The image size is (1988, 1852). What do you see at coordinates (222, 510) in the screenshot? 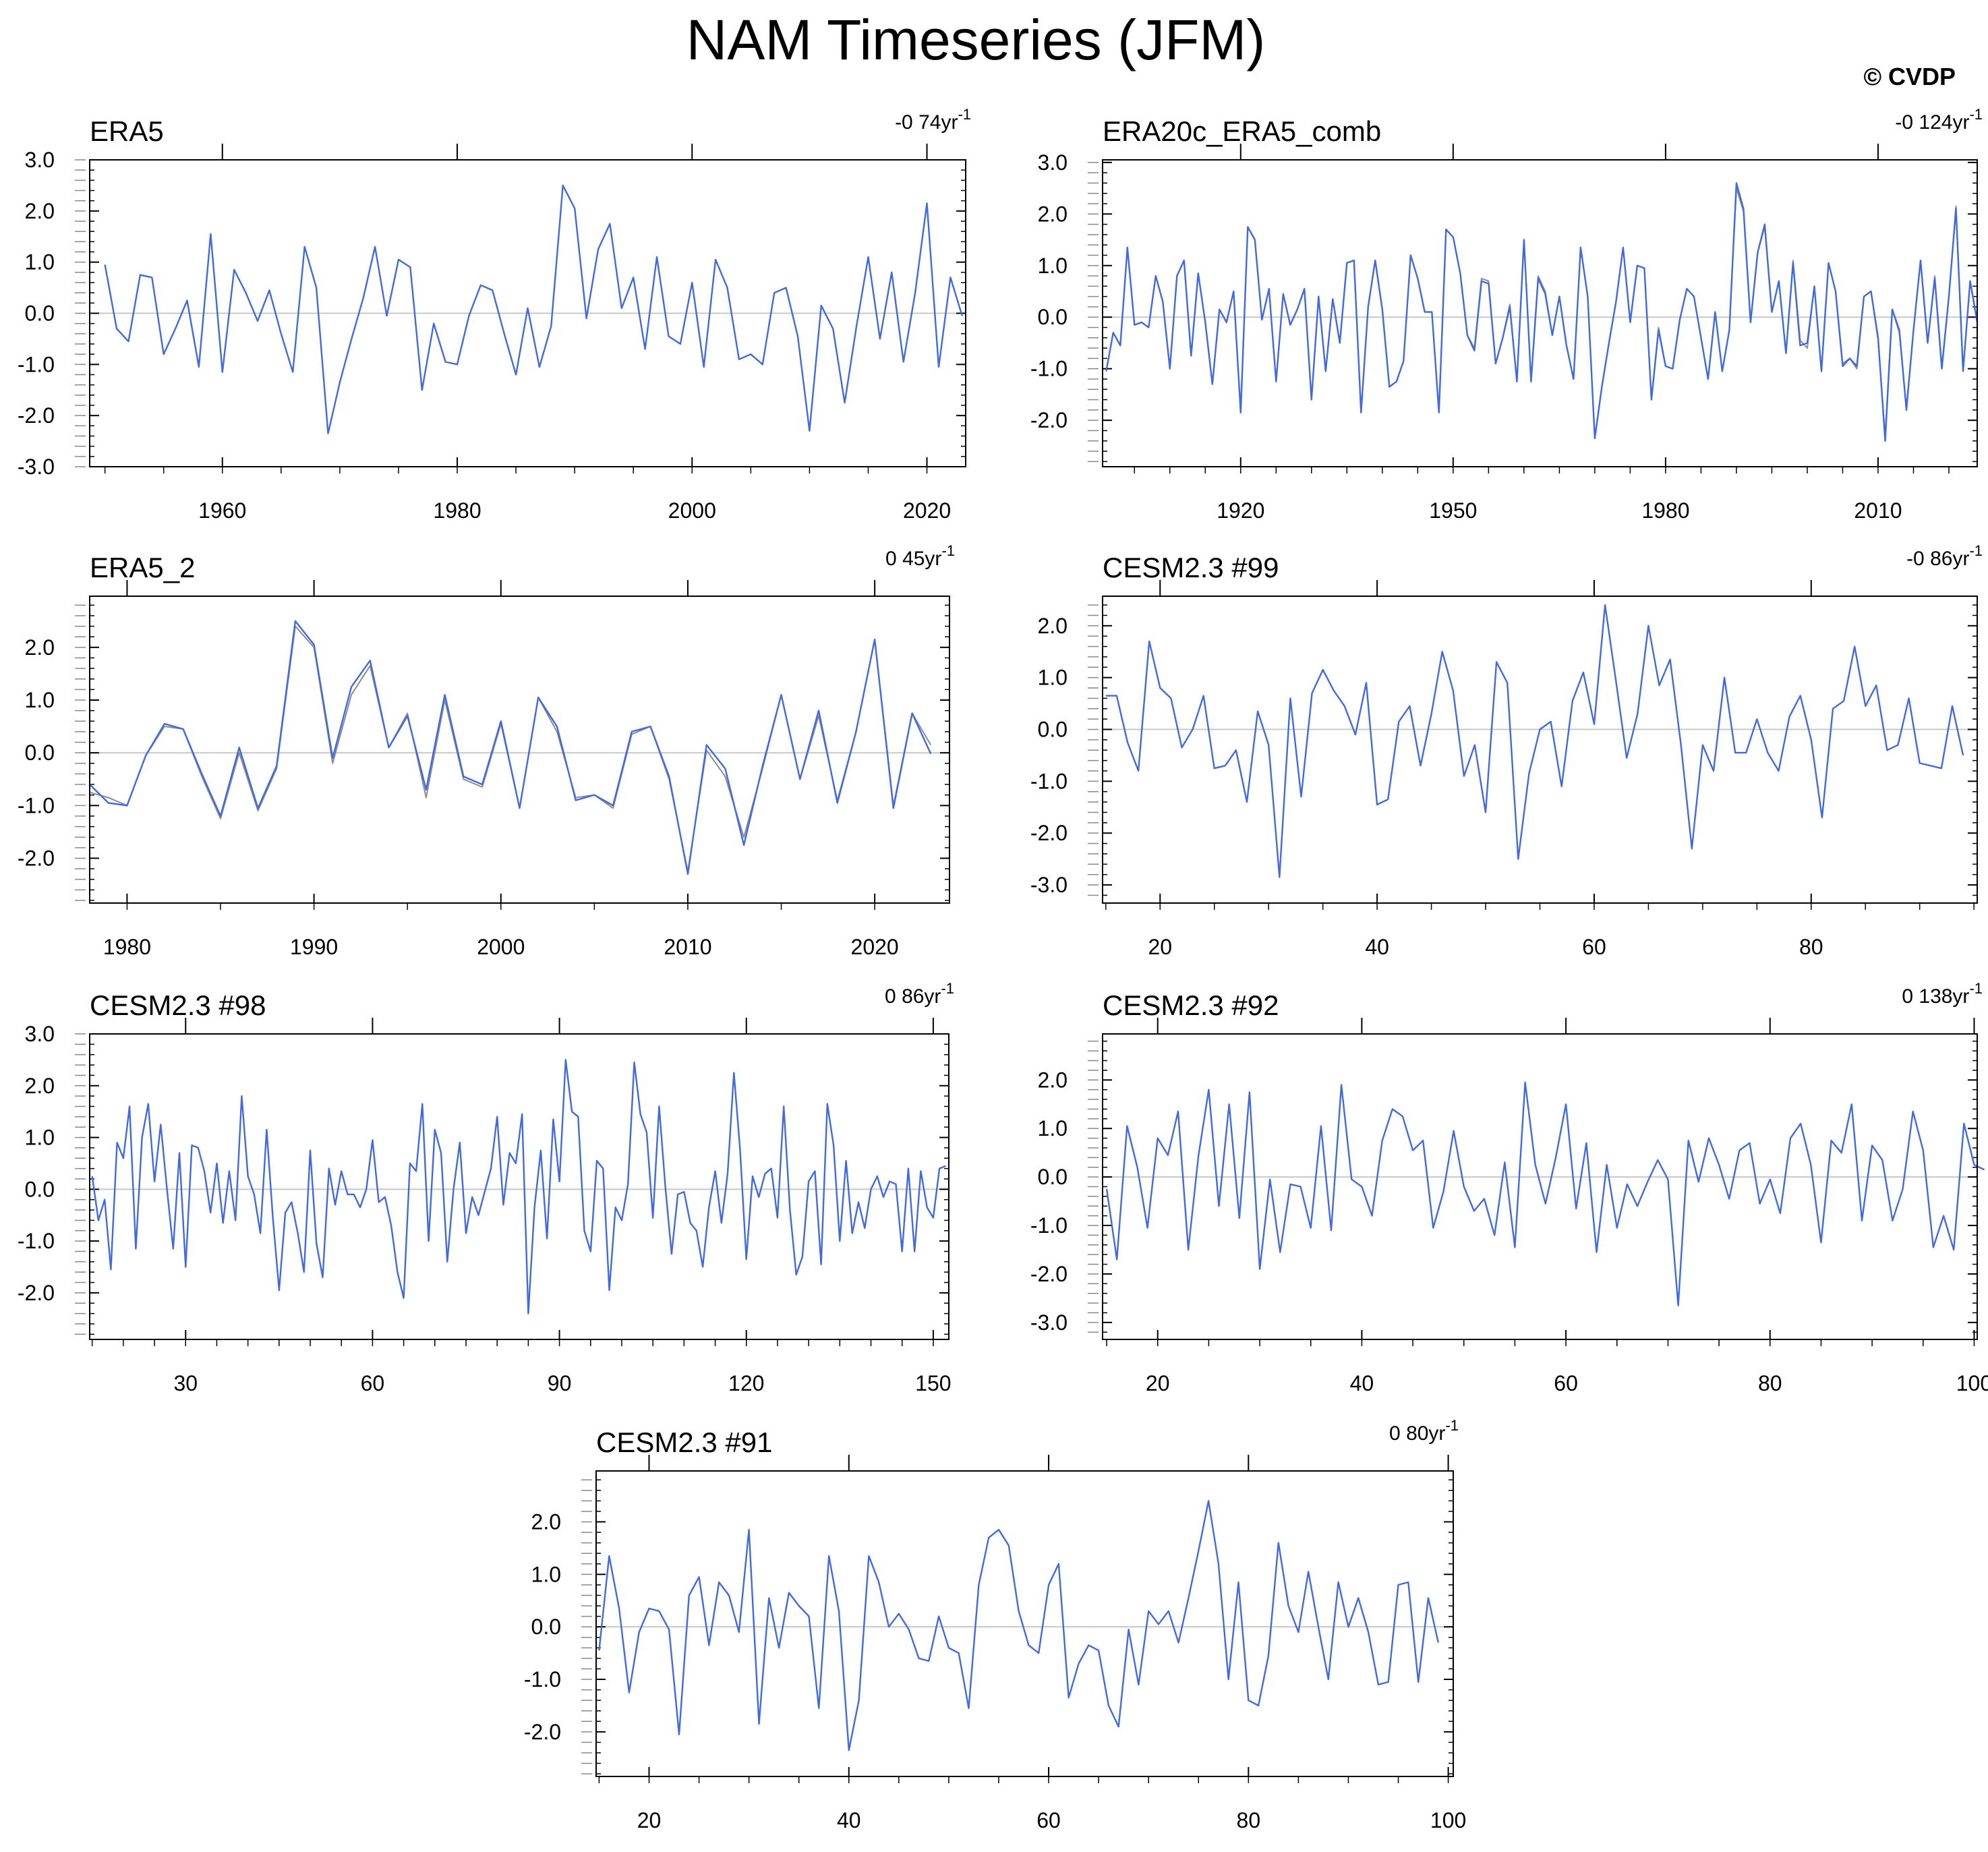
I see `x-tick-label: 1960` at bounding box center [222, 510].